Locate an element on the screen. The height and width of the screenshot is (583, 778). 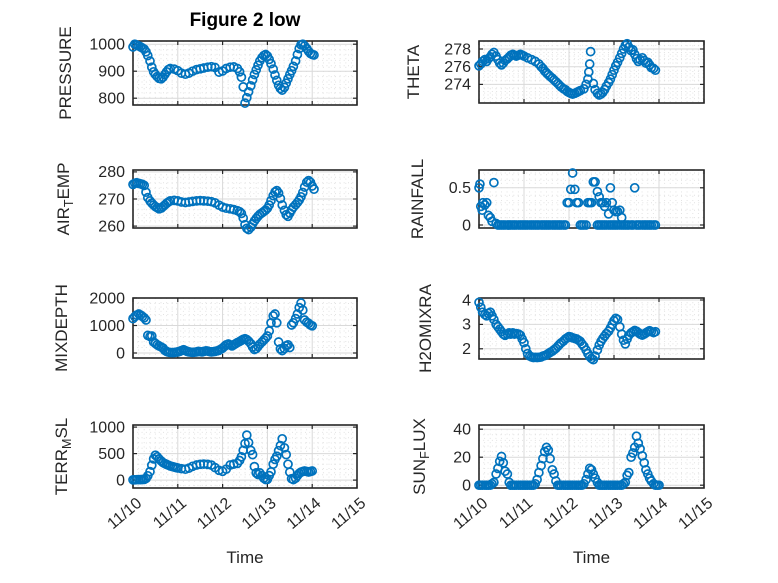
y-tick-label: 0.5 is located at coordinates (460, 188).